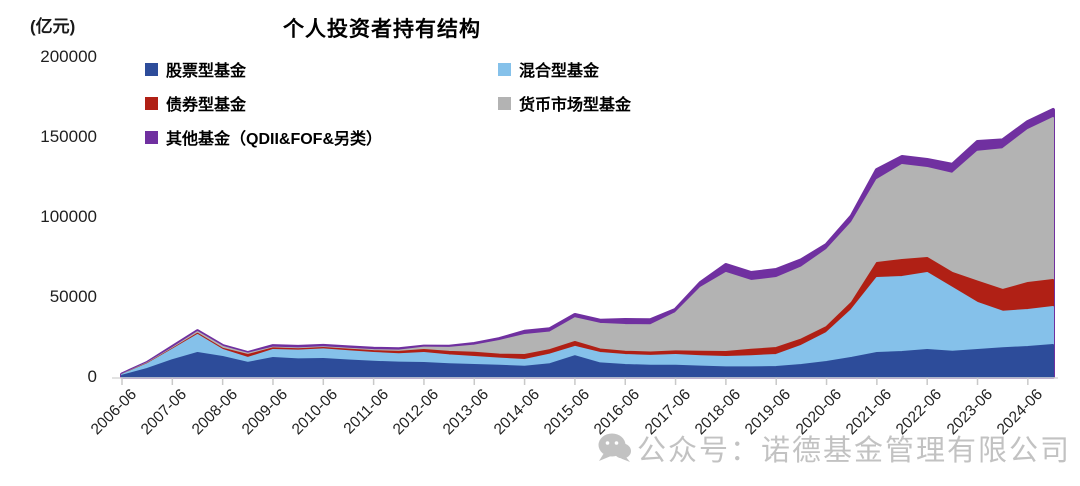 The height and width of the screenshot is (486, 1080). I want to click on y-tick-label: 0, so click(92, 376).